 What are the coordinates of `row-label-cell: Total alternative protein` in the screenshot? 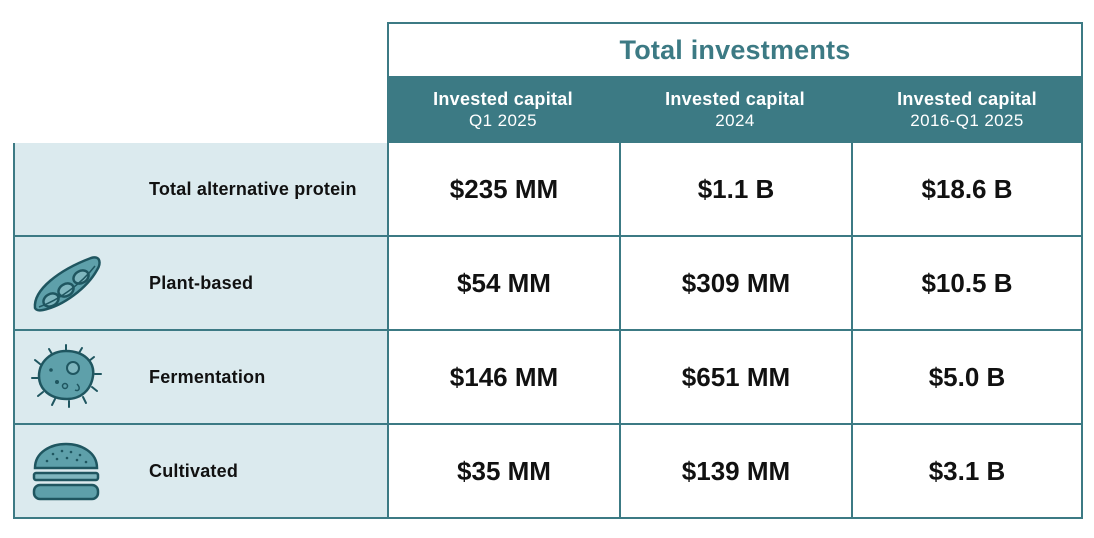 It's located at (200, 190).